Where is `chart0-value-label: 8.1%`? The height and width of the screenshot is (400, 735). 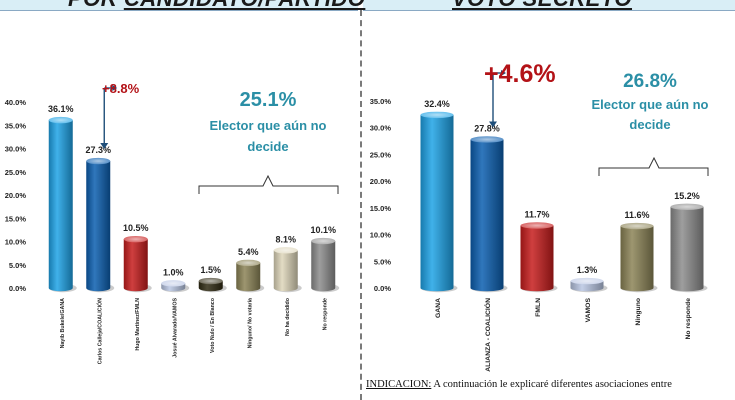 chart0-value-label: 8.1% is located at coordinates (285, 239).